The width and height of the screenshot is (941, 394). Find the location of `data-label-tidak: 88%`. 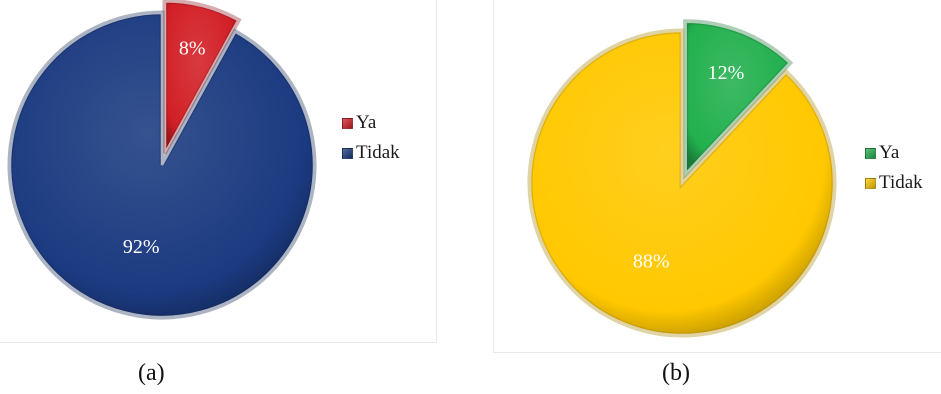

data-label-tidak: 88% is located at coordinates (651, 262).